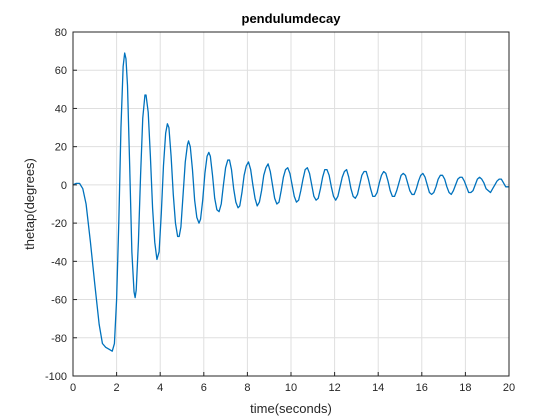  Describe the element at coordinates (117, 388) in the screenshot. I see `x-tick-label: 2` at that location.